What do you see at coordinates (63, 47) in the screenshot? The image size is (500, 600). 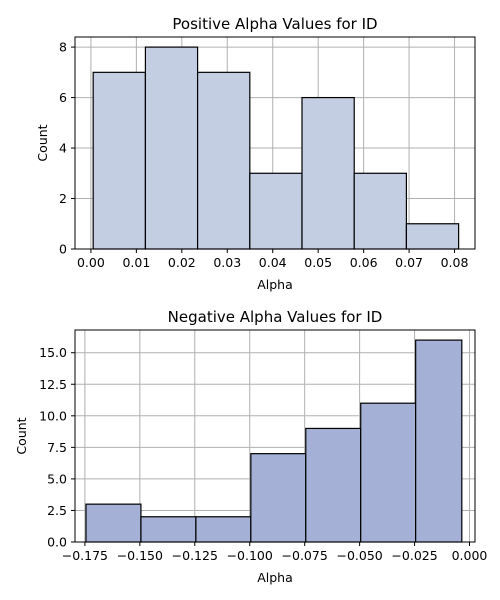 I see `y-tick-label: 8` at bounding box center [63, 47].